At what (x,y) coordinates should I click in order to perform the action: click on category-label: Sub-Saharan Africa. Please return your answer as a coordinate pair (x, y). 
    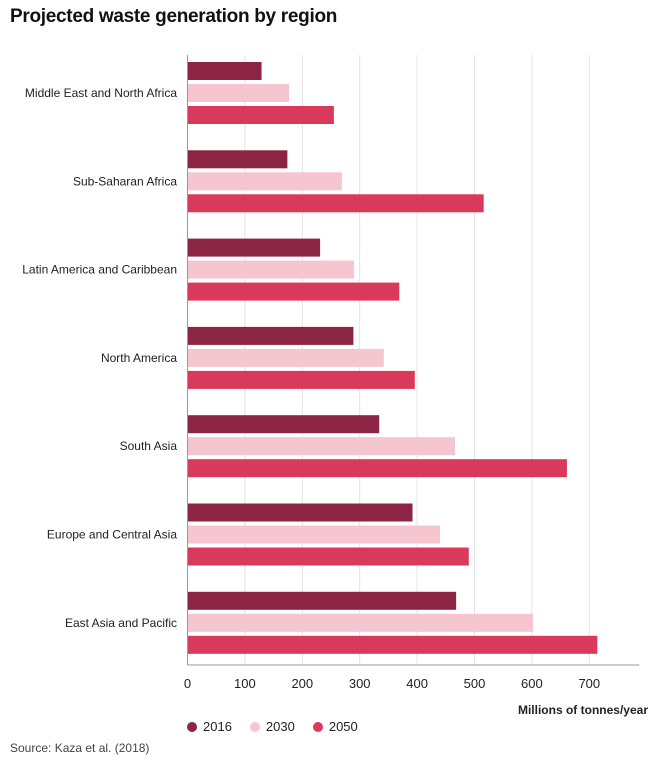
    Looking at the image, I should click on (125, 181).